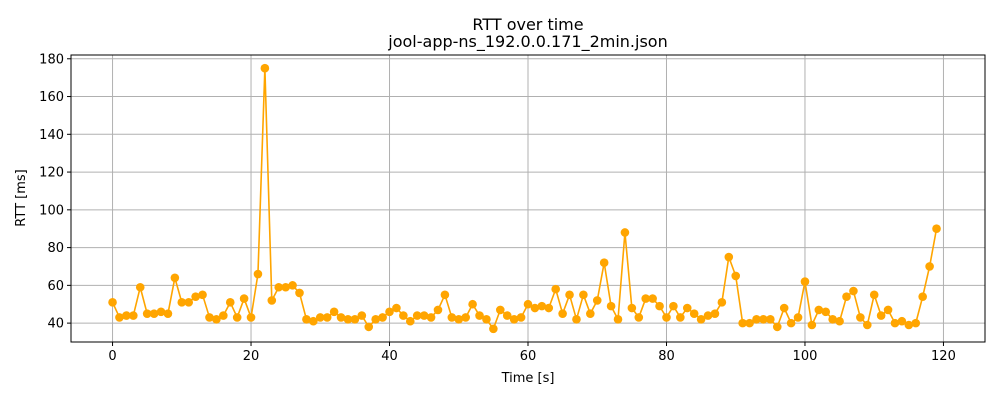  Describe the element at coordinates (51, 135) in the screenshot. I see `y-tick-label: 140` at that location.